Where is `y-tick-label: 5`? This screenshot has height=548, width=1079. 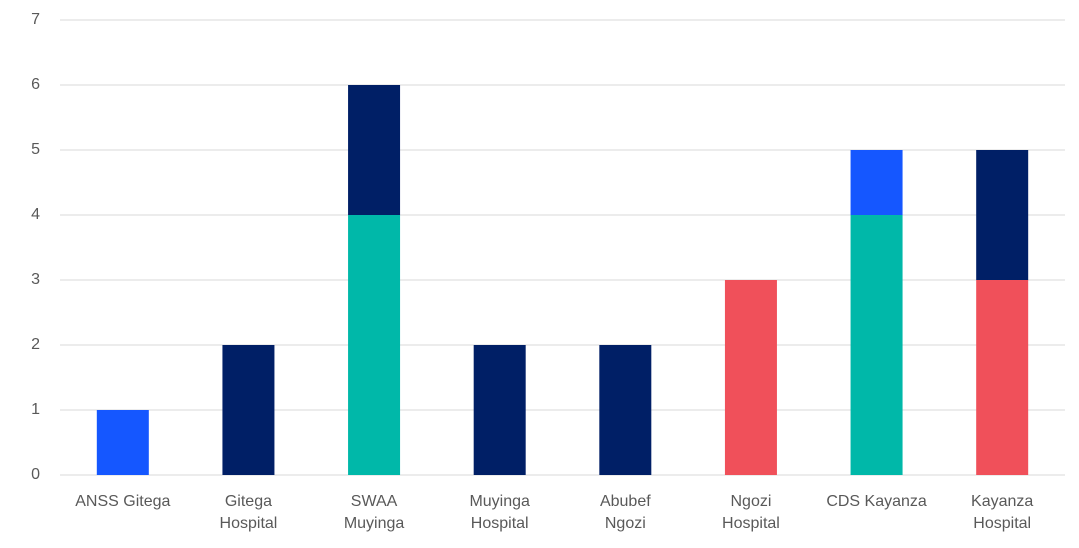
y-tick-label: 5 is located at coordinates (35, 149).